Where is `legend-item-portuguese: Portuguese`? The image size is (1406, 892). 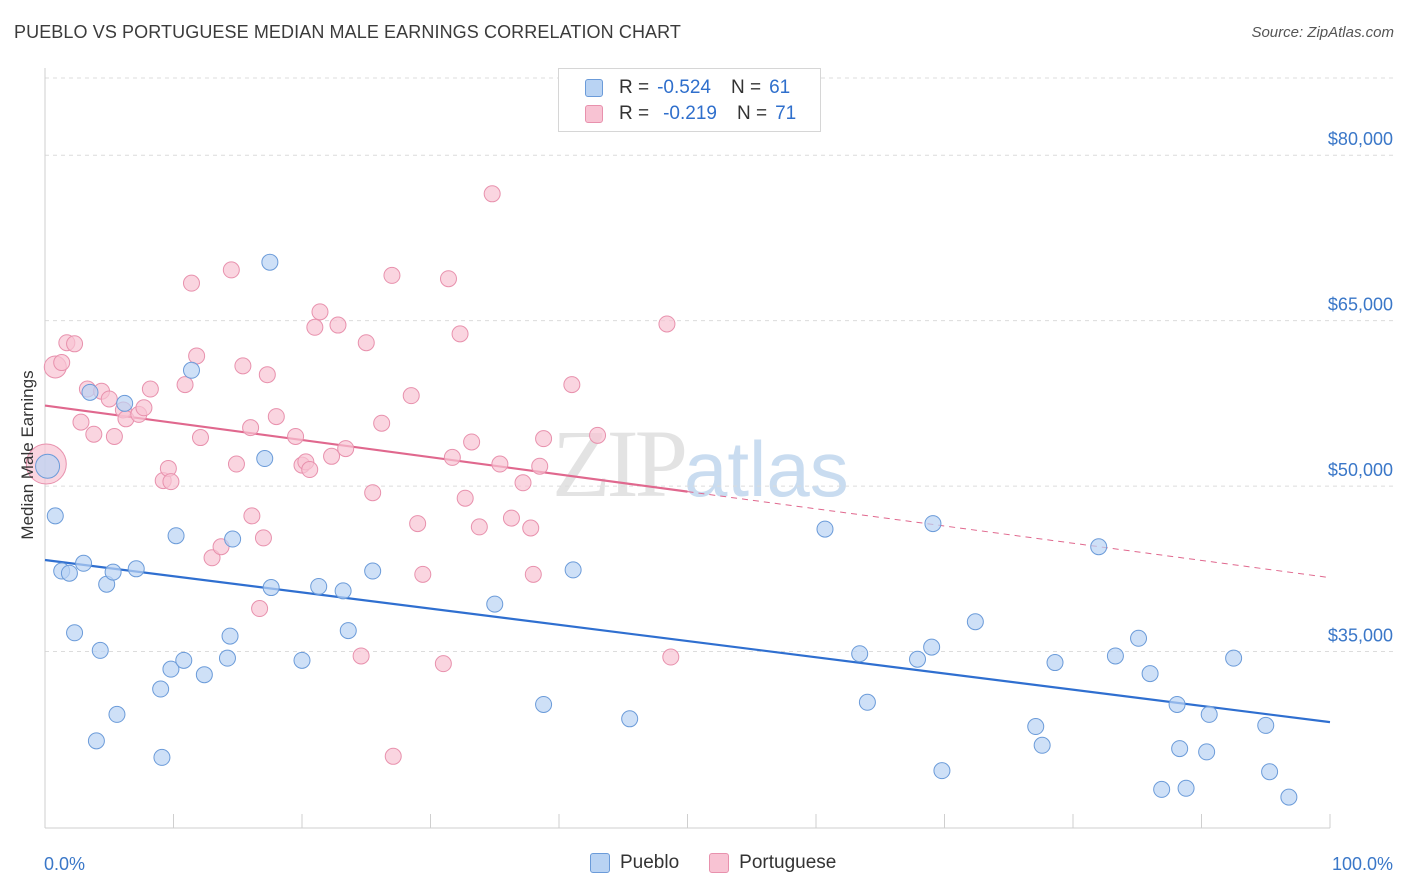 legend-item-portuguese: Portuguese is located at coordinates (772, 863).